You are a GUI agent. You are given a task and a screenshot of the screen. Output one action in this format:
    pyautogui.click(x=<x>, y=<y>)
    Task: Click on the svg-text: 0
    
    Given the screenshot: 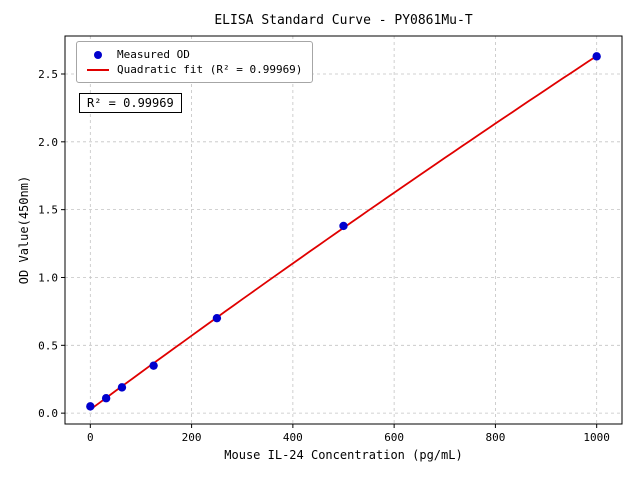 What is the action you would take?
    pyautogui.click(x=90, y=437)
    